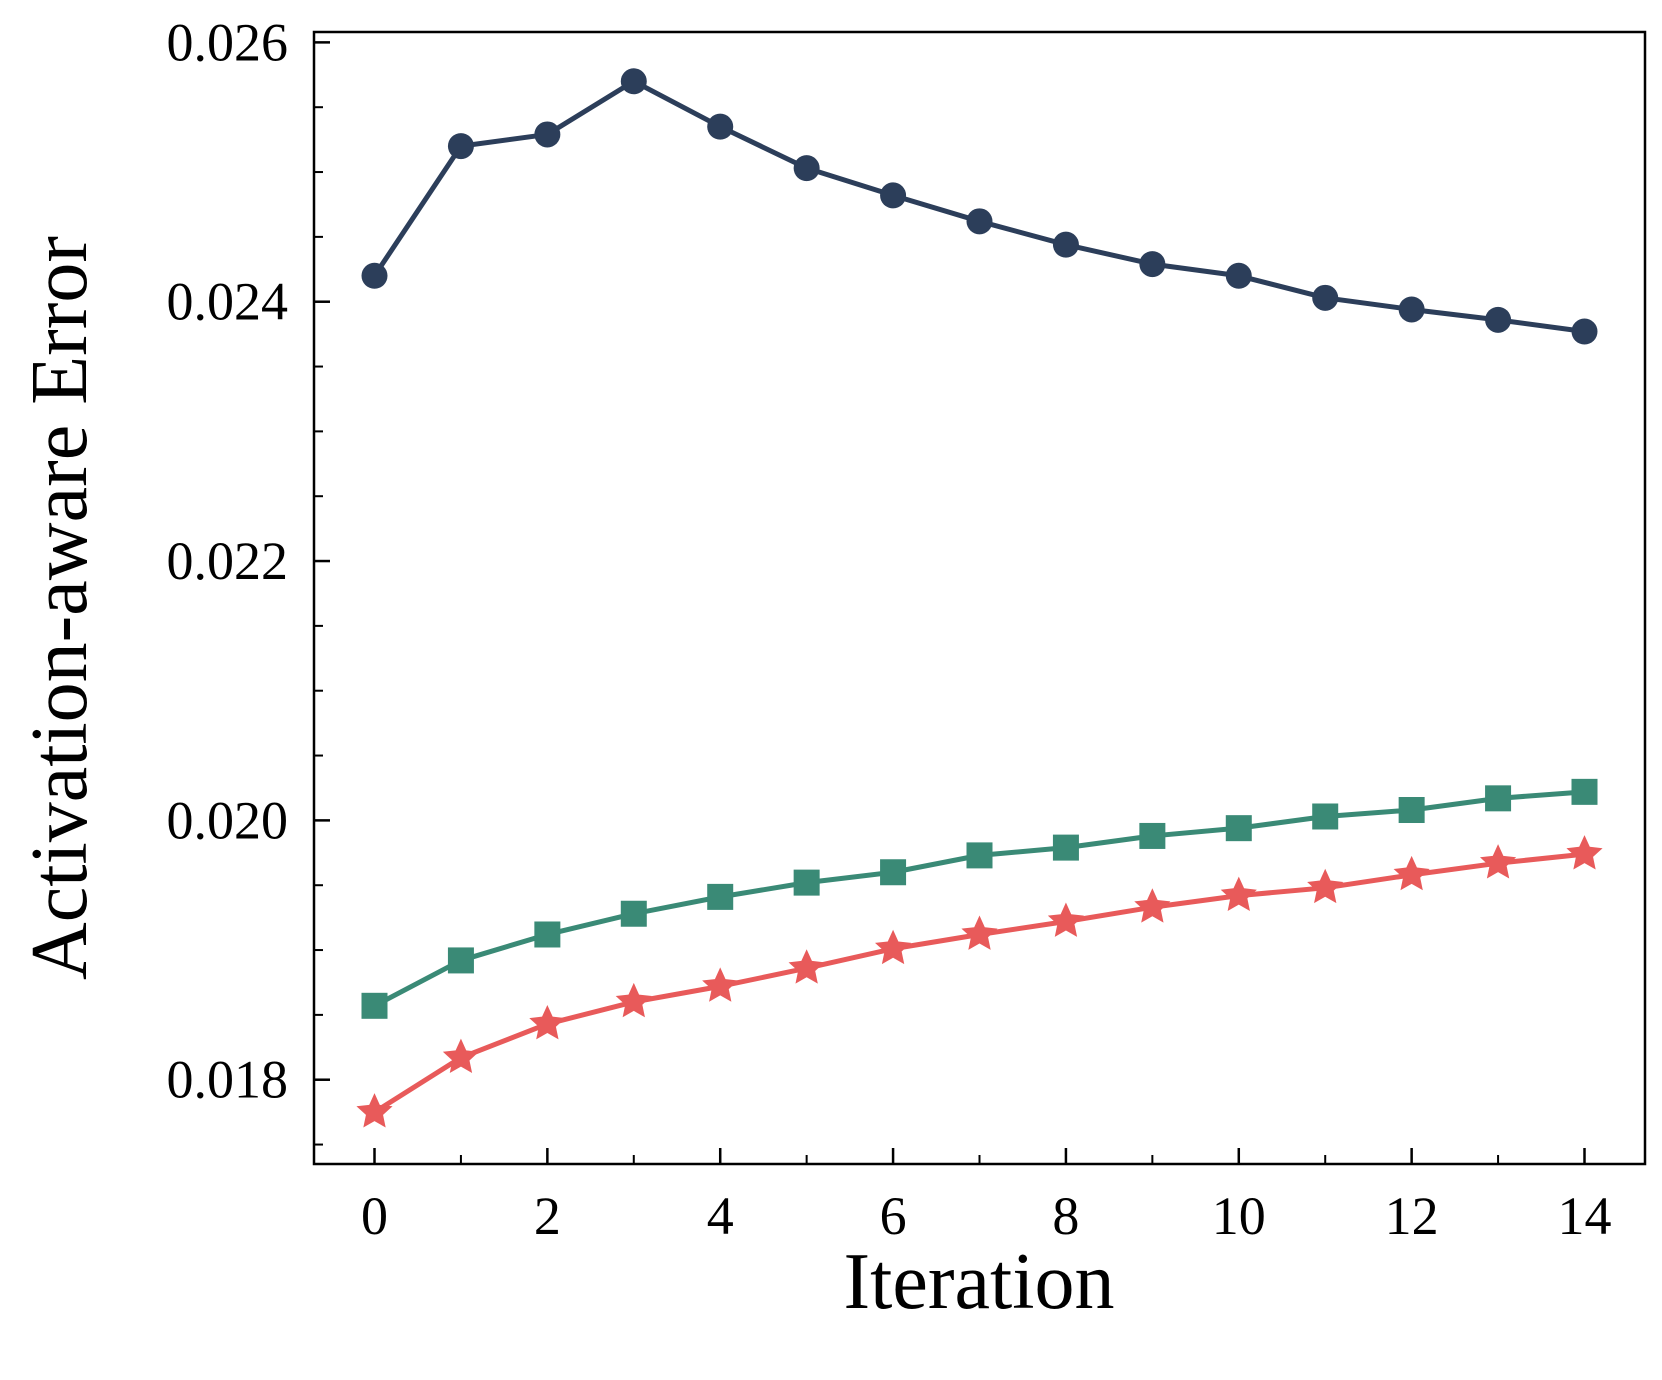 This screenshot has width=1662, height=1380. Describe the element at coordinates (1065, 1216) in the screenshot. I see `x-tick-label: 8` at that location.